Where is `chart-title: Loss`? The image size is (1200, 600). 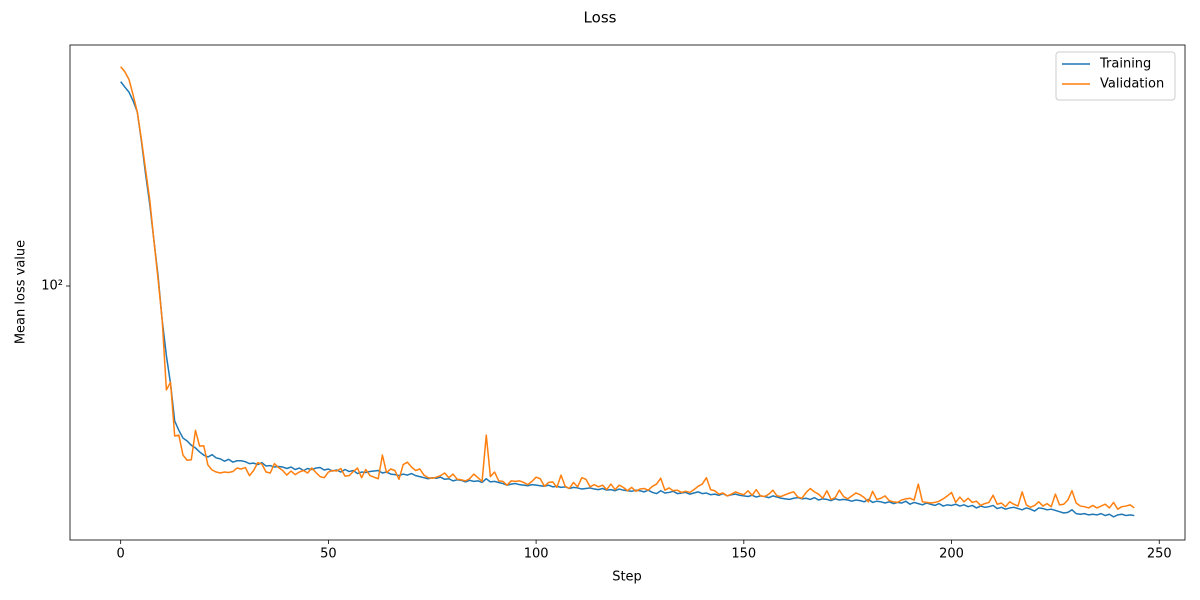 chart-title: Loss is located at coordinates (600, 18).